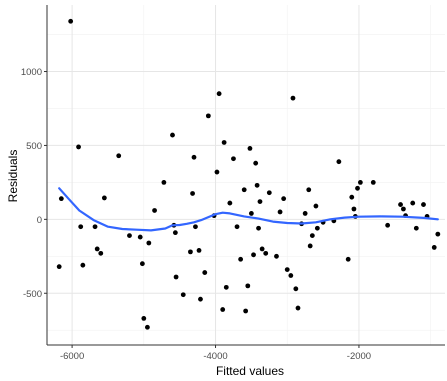 The image size is (447, 381). I want to click on x-tick-label: -2000, so click(359, 356).